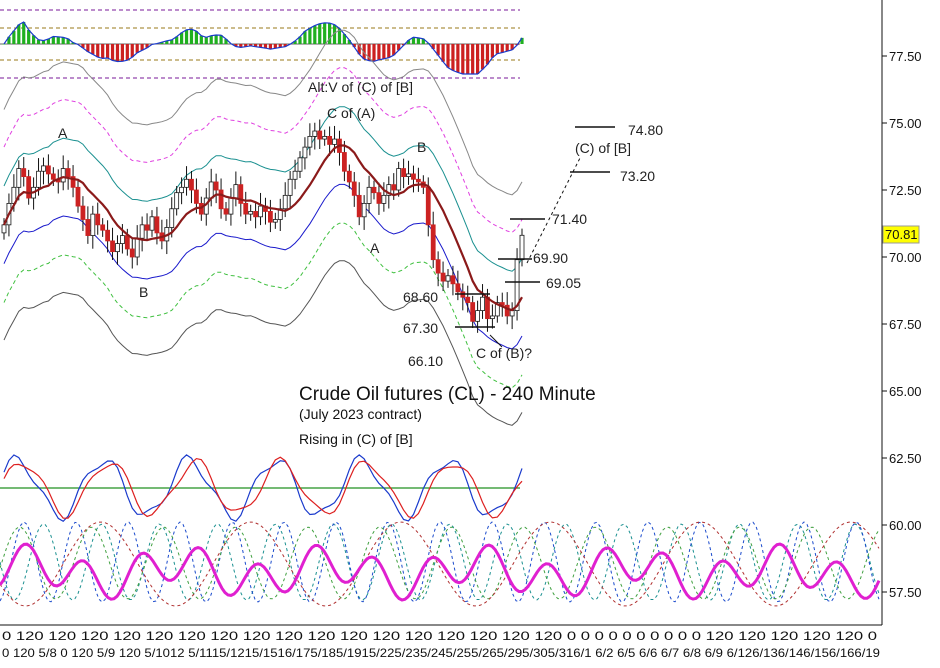 Image resolution: width=940 pixels, height=668 pixels. I want to click on chart-subtitle: (July 2023 contract), so click(360, 414).